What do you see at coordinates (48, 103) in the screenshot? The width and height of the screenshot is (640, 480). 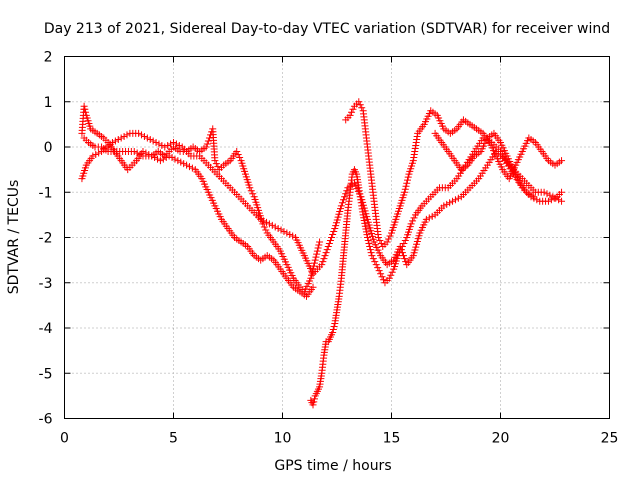 I see `y-tick-label: 1` at bounding box center [48, 103].